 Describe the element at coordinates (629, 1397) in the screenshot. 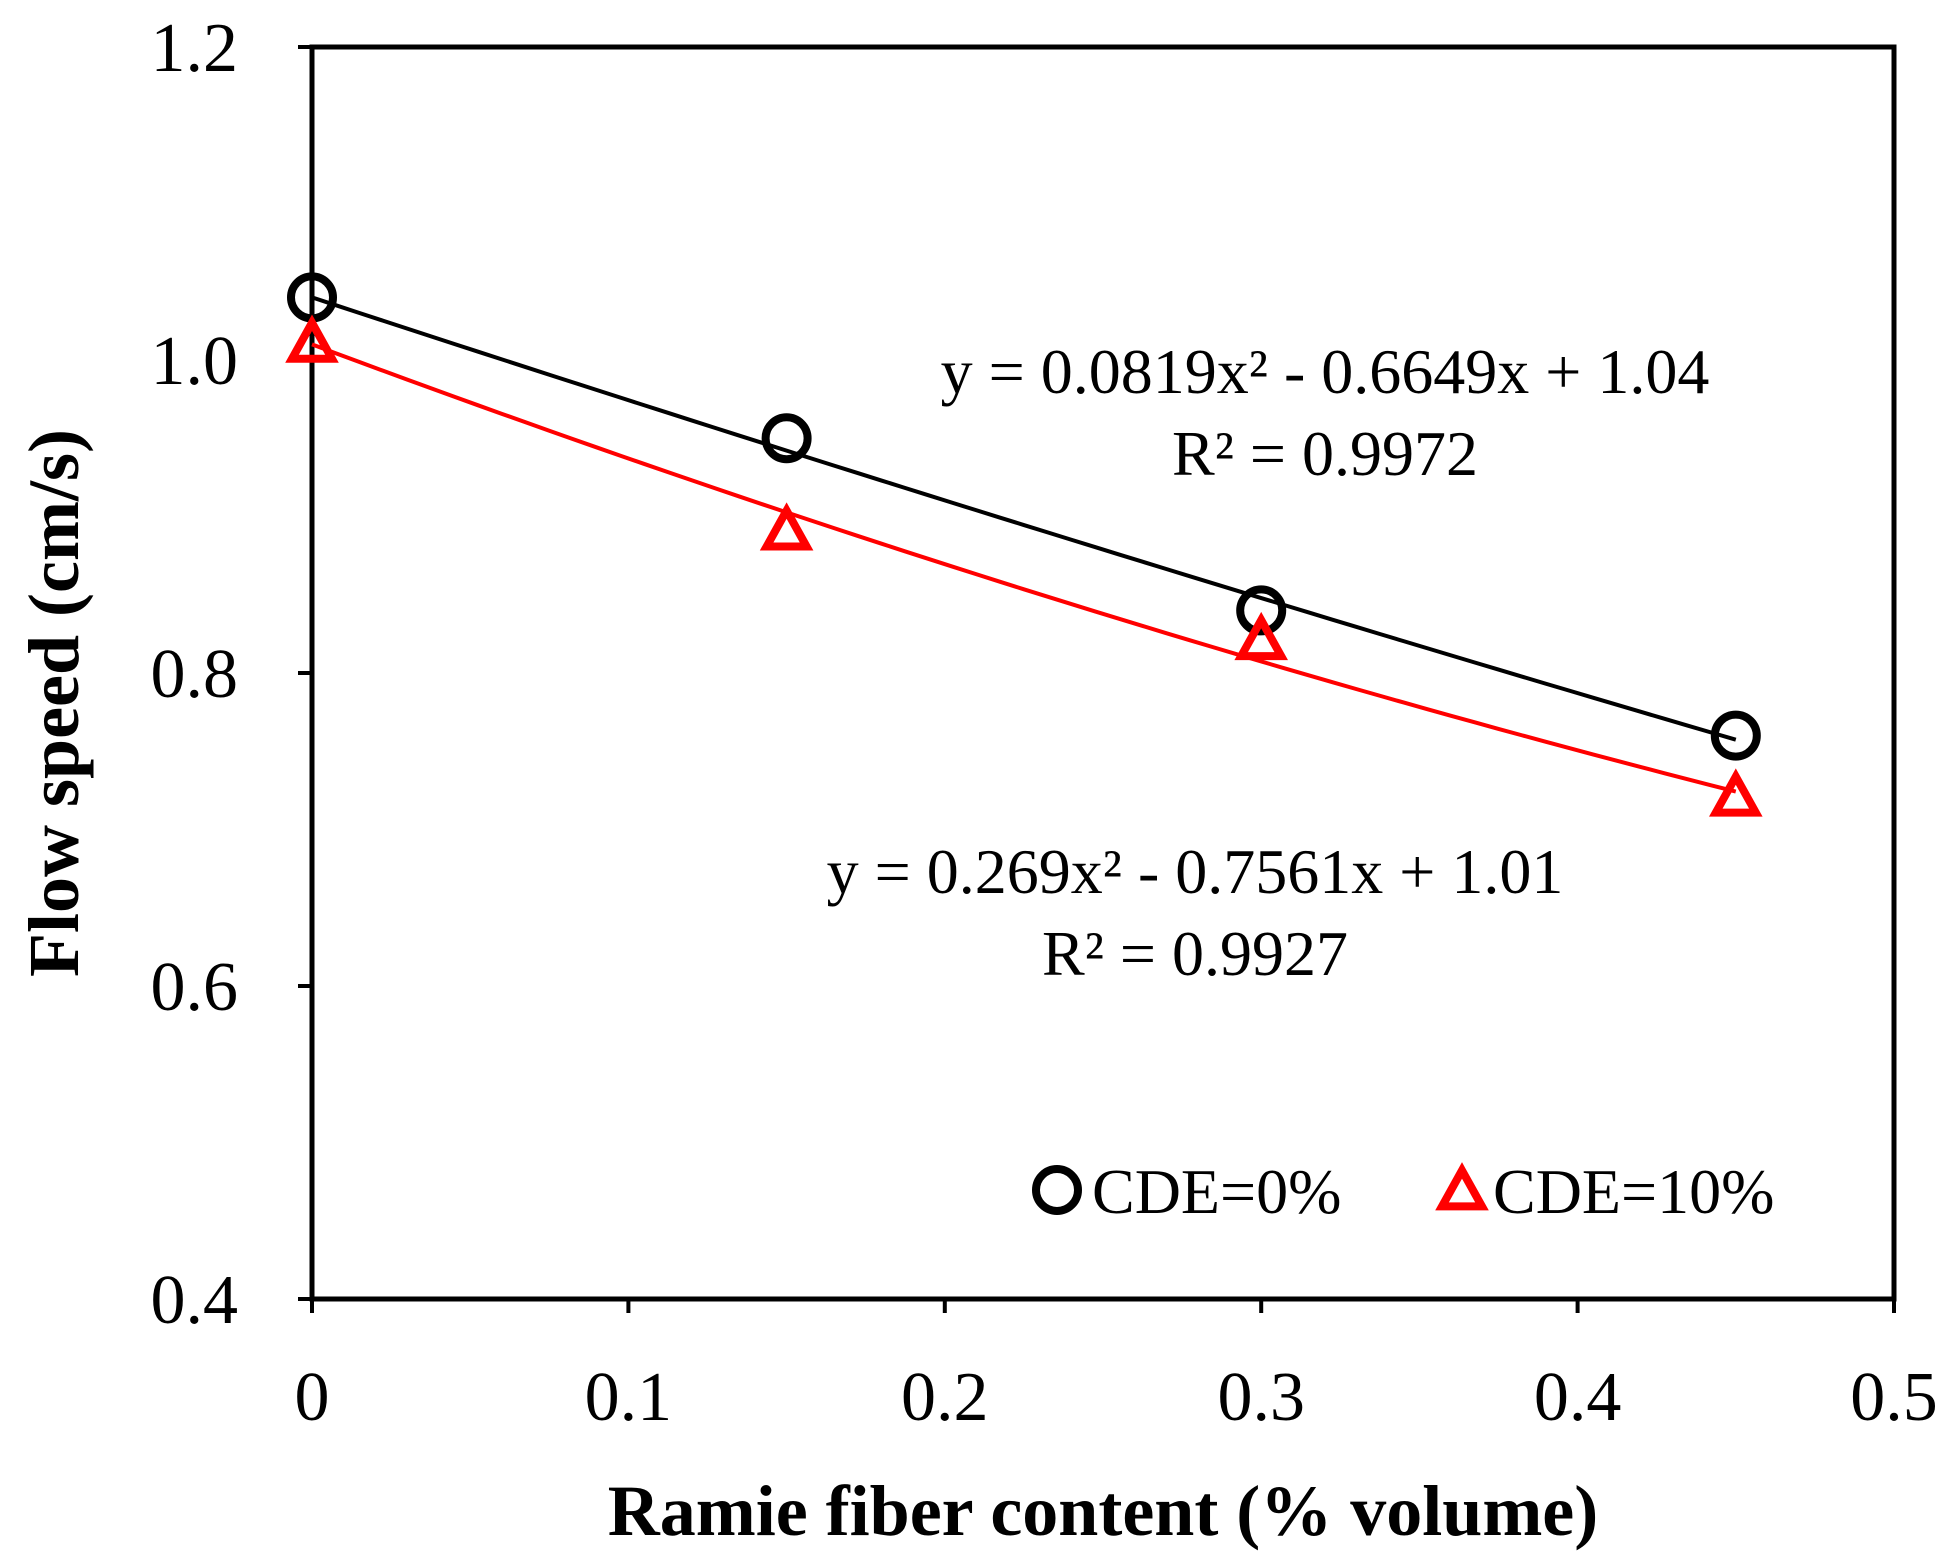

I see `x-tick-label: 0.1` at that location.